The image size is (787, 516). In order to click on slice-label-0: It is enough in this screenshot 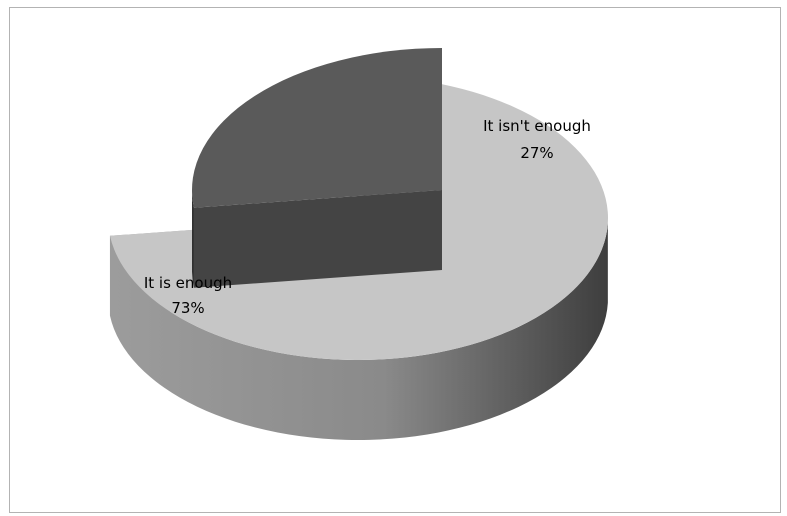, I will do `click(188, 283)`.